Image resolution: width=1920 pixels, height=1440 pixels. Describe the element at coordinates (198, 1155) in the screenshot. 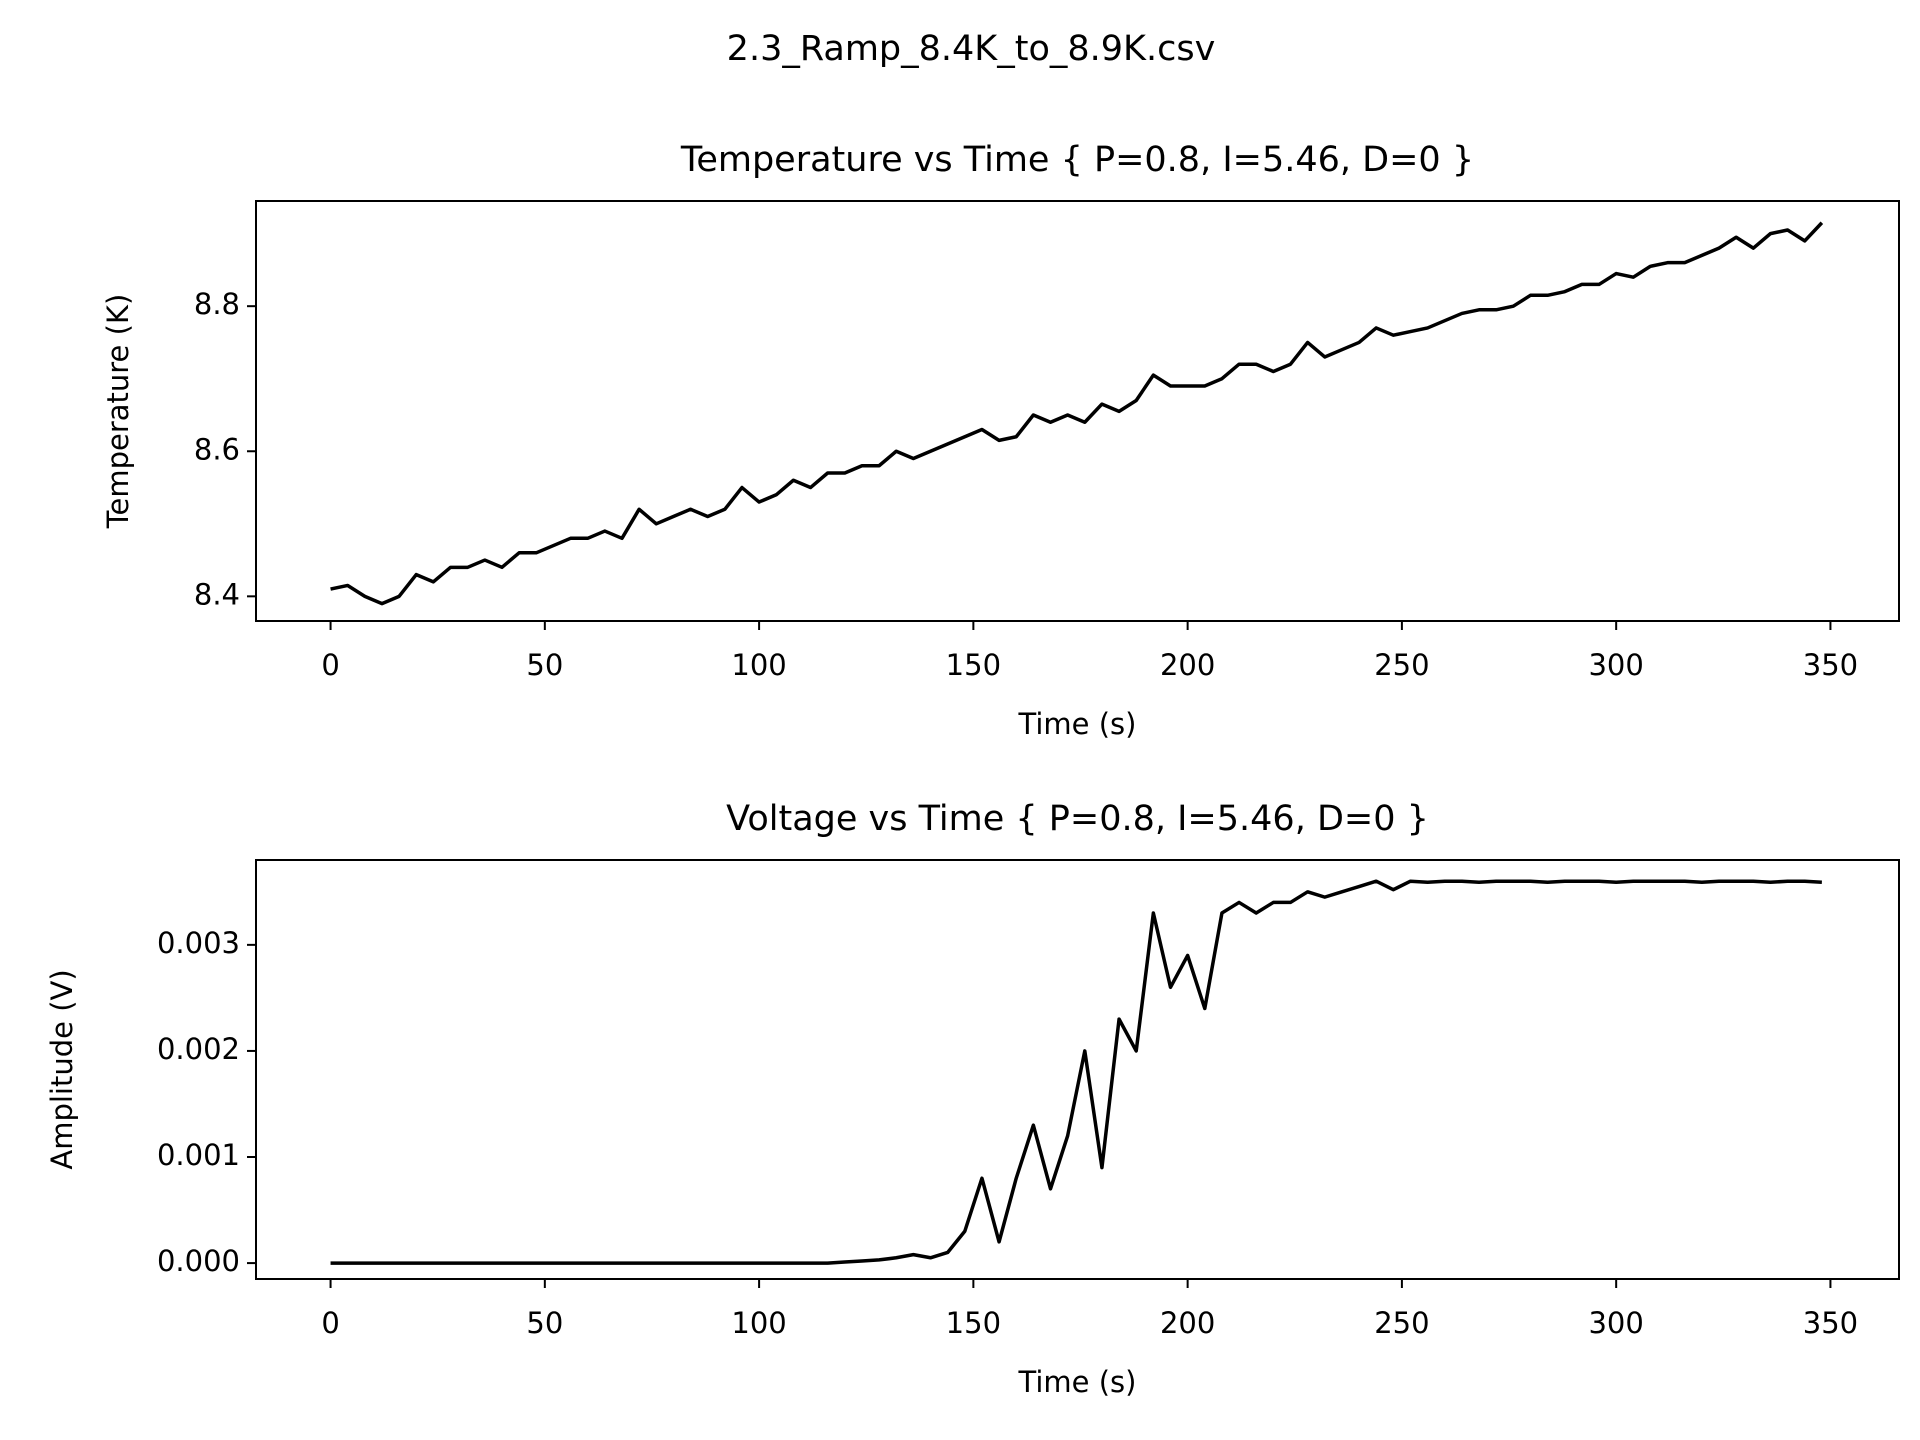

I see `y-tick-label: 0.001` at that location.